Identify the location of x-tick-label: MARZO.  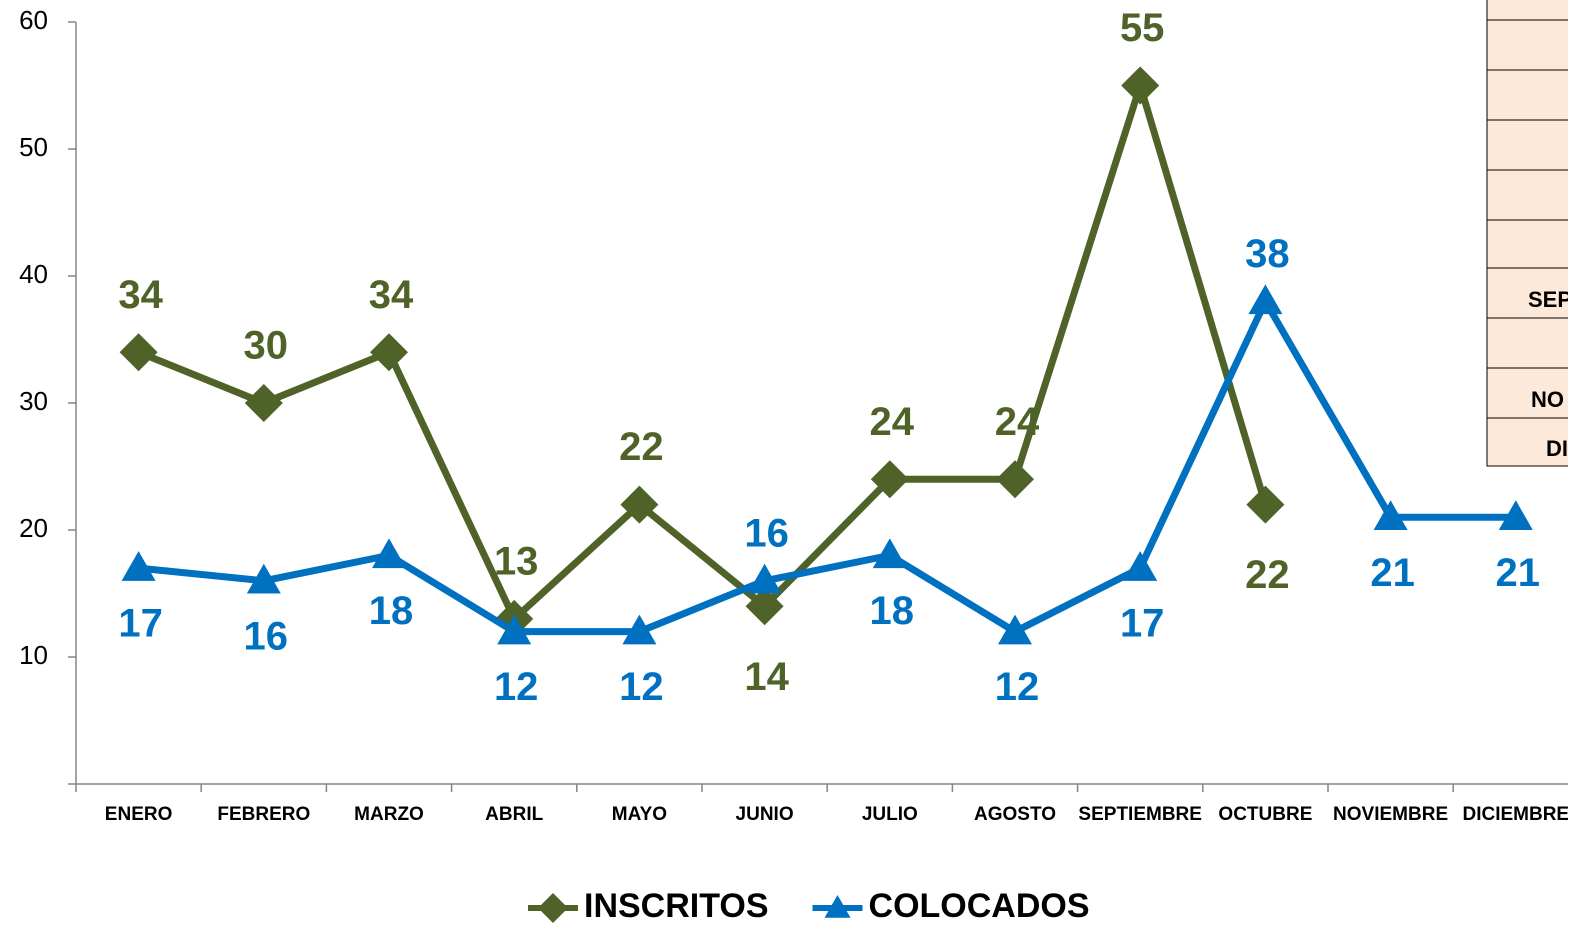
(389, 814).